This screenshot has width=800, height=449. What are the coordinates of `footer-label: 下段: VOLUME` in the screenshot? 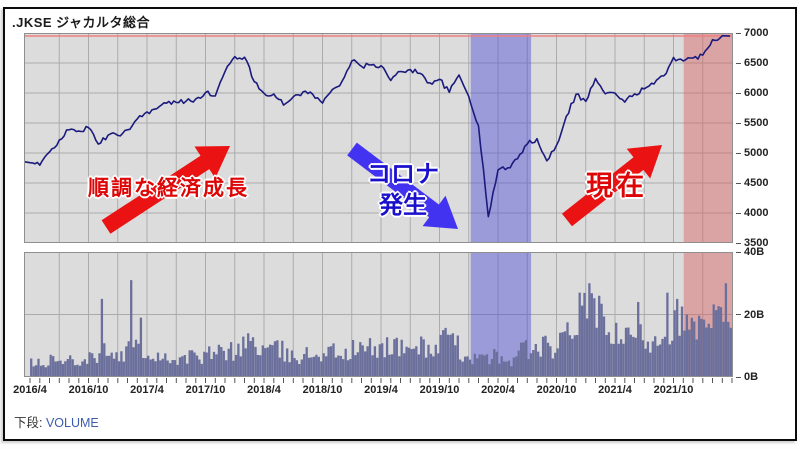 It's located at (56, 421).